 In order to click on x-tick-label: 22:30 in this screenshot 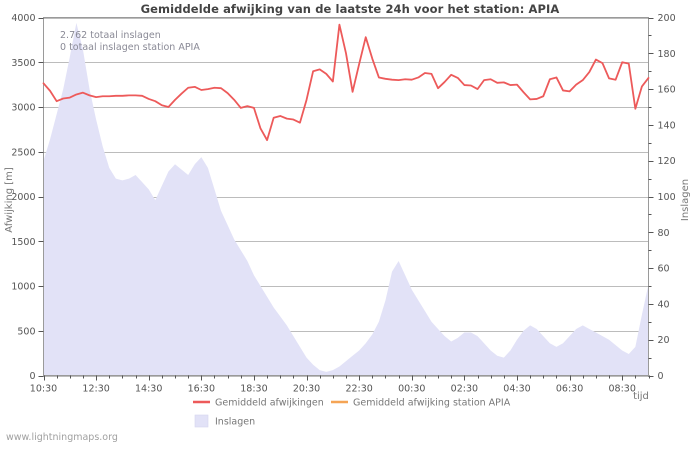, I will do `click(358, 389)`.